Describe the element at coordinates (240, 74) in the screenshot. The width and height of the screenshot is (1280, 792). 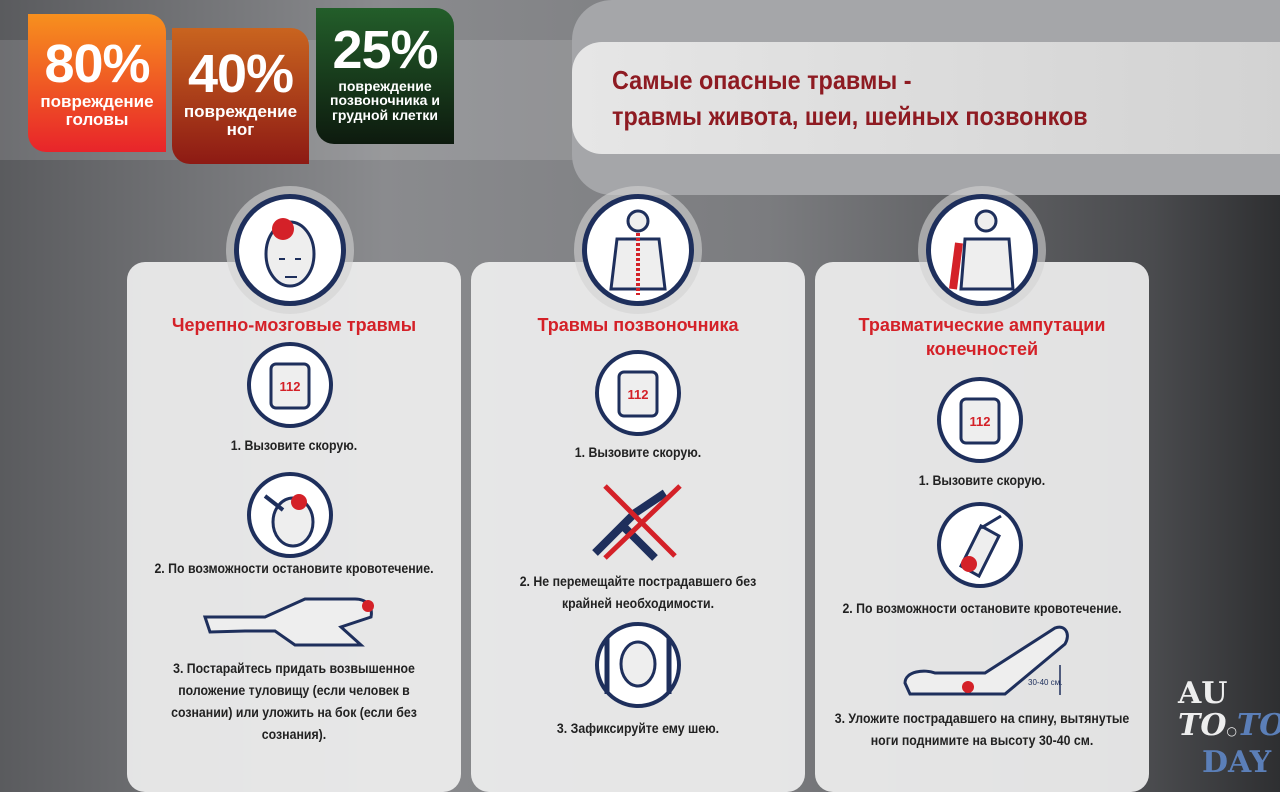
I see `stat-value: 40%` at that location.